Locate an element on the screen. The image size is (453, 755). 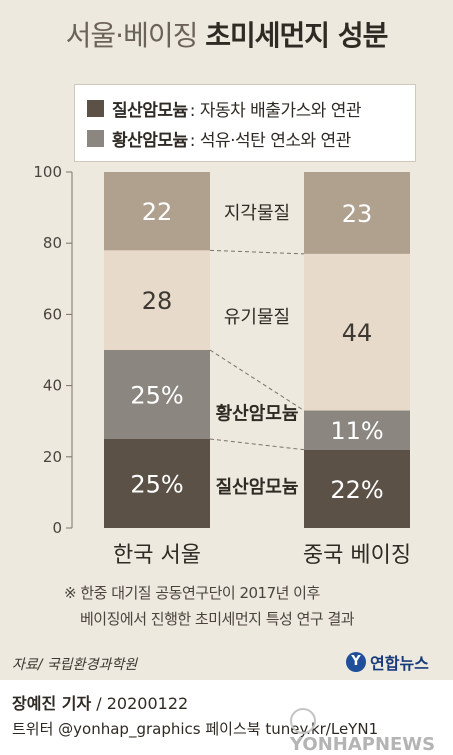
legend-name-sulfate: 황산암모늄 is located at coordinates (150, 140).